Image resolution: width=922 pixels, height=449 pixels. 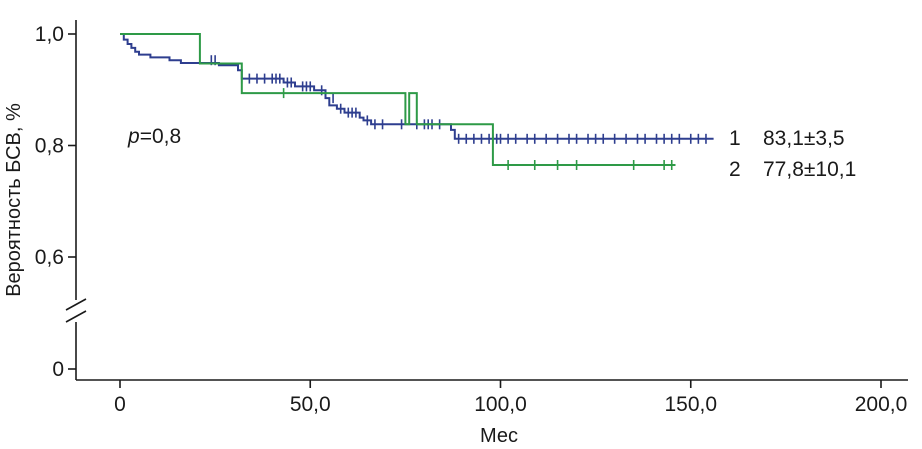 I want to click on x-axis-label: Мес, so click(x=499, y=436).